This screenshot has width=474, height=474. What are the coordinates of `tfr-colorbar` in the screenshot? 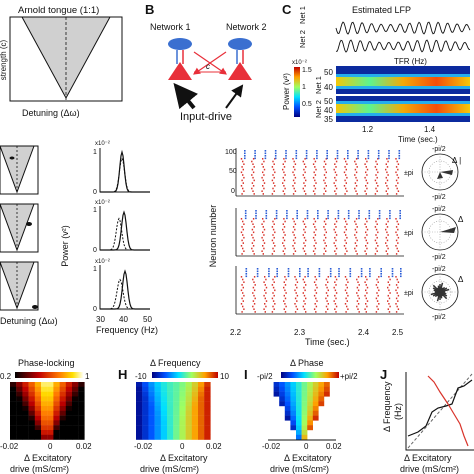 It's located at (297, 92).